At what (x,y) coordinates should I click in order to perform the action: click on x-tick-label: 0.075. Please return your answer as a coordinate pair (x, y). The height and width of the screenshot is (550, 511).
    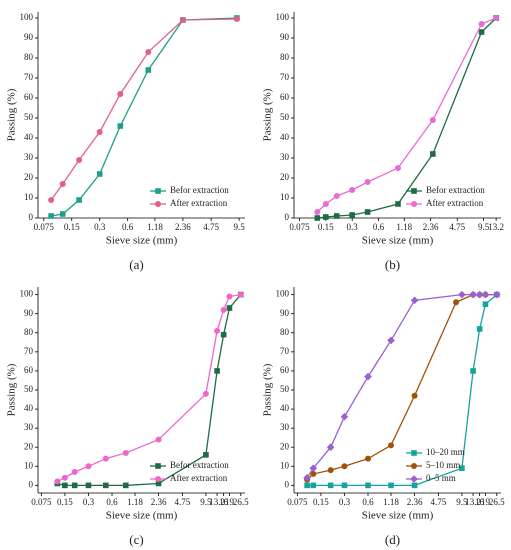
    Looking at the image, I should click on (299, 227).